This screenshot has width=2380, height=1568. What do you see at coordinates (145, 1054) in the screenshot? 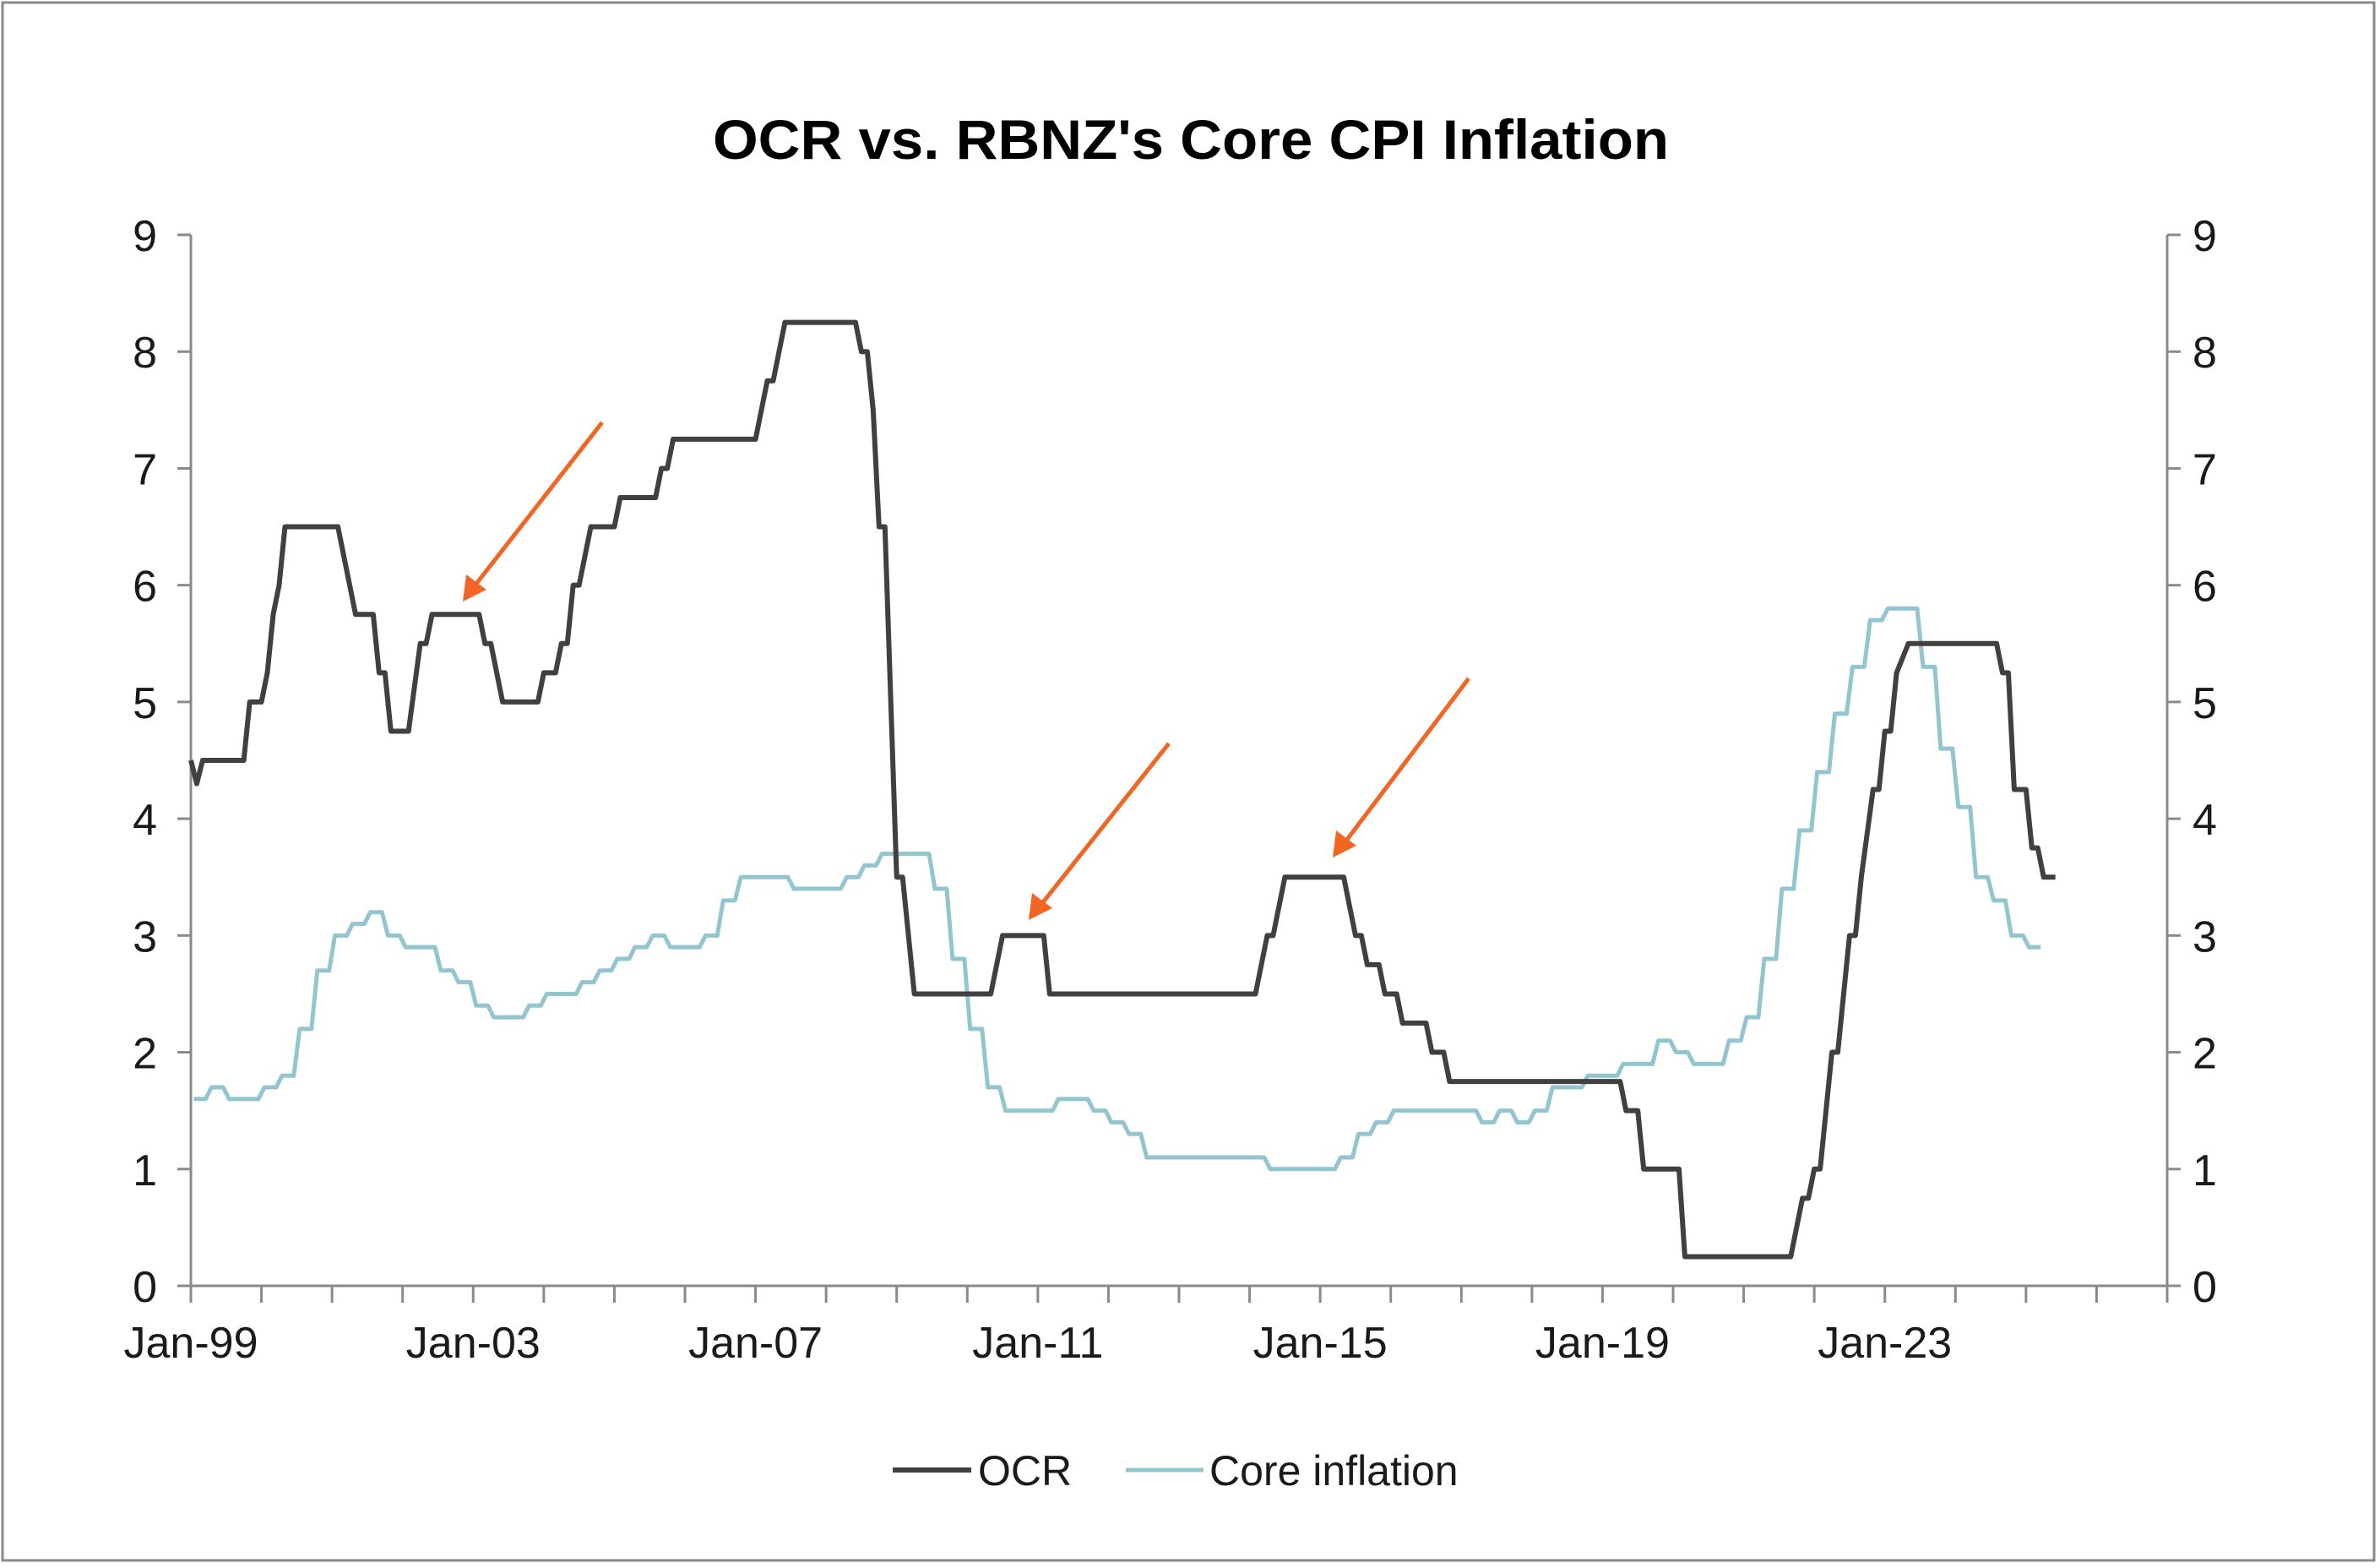
I see `y-tick-label-left: 2` at bounding box center [145, 1054].